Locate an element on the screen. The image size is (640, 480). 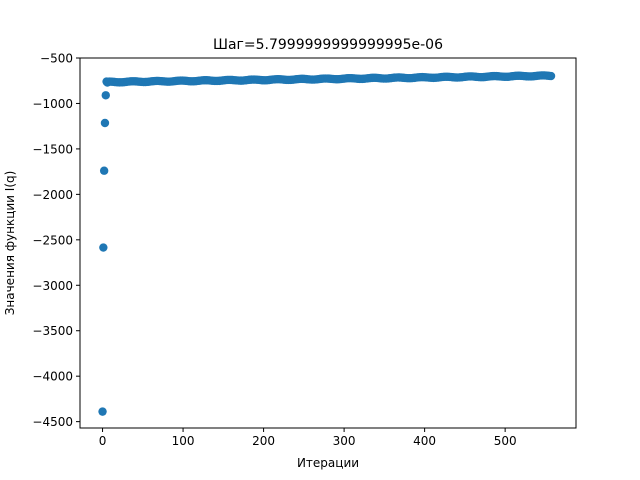
y-tick-label: −2500 is located at coordinates (52, 240).